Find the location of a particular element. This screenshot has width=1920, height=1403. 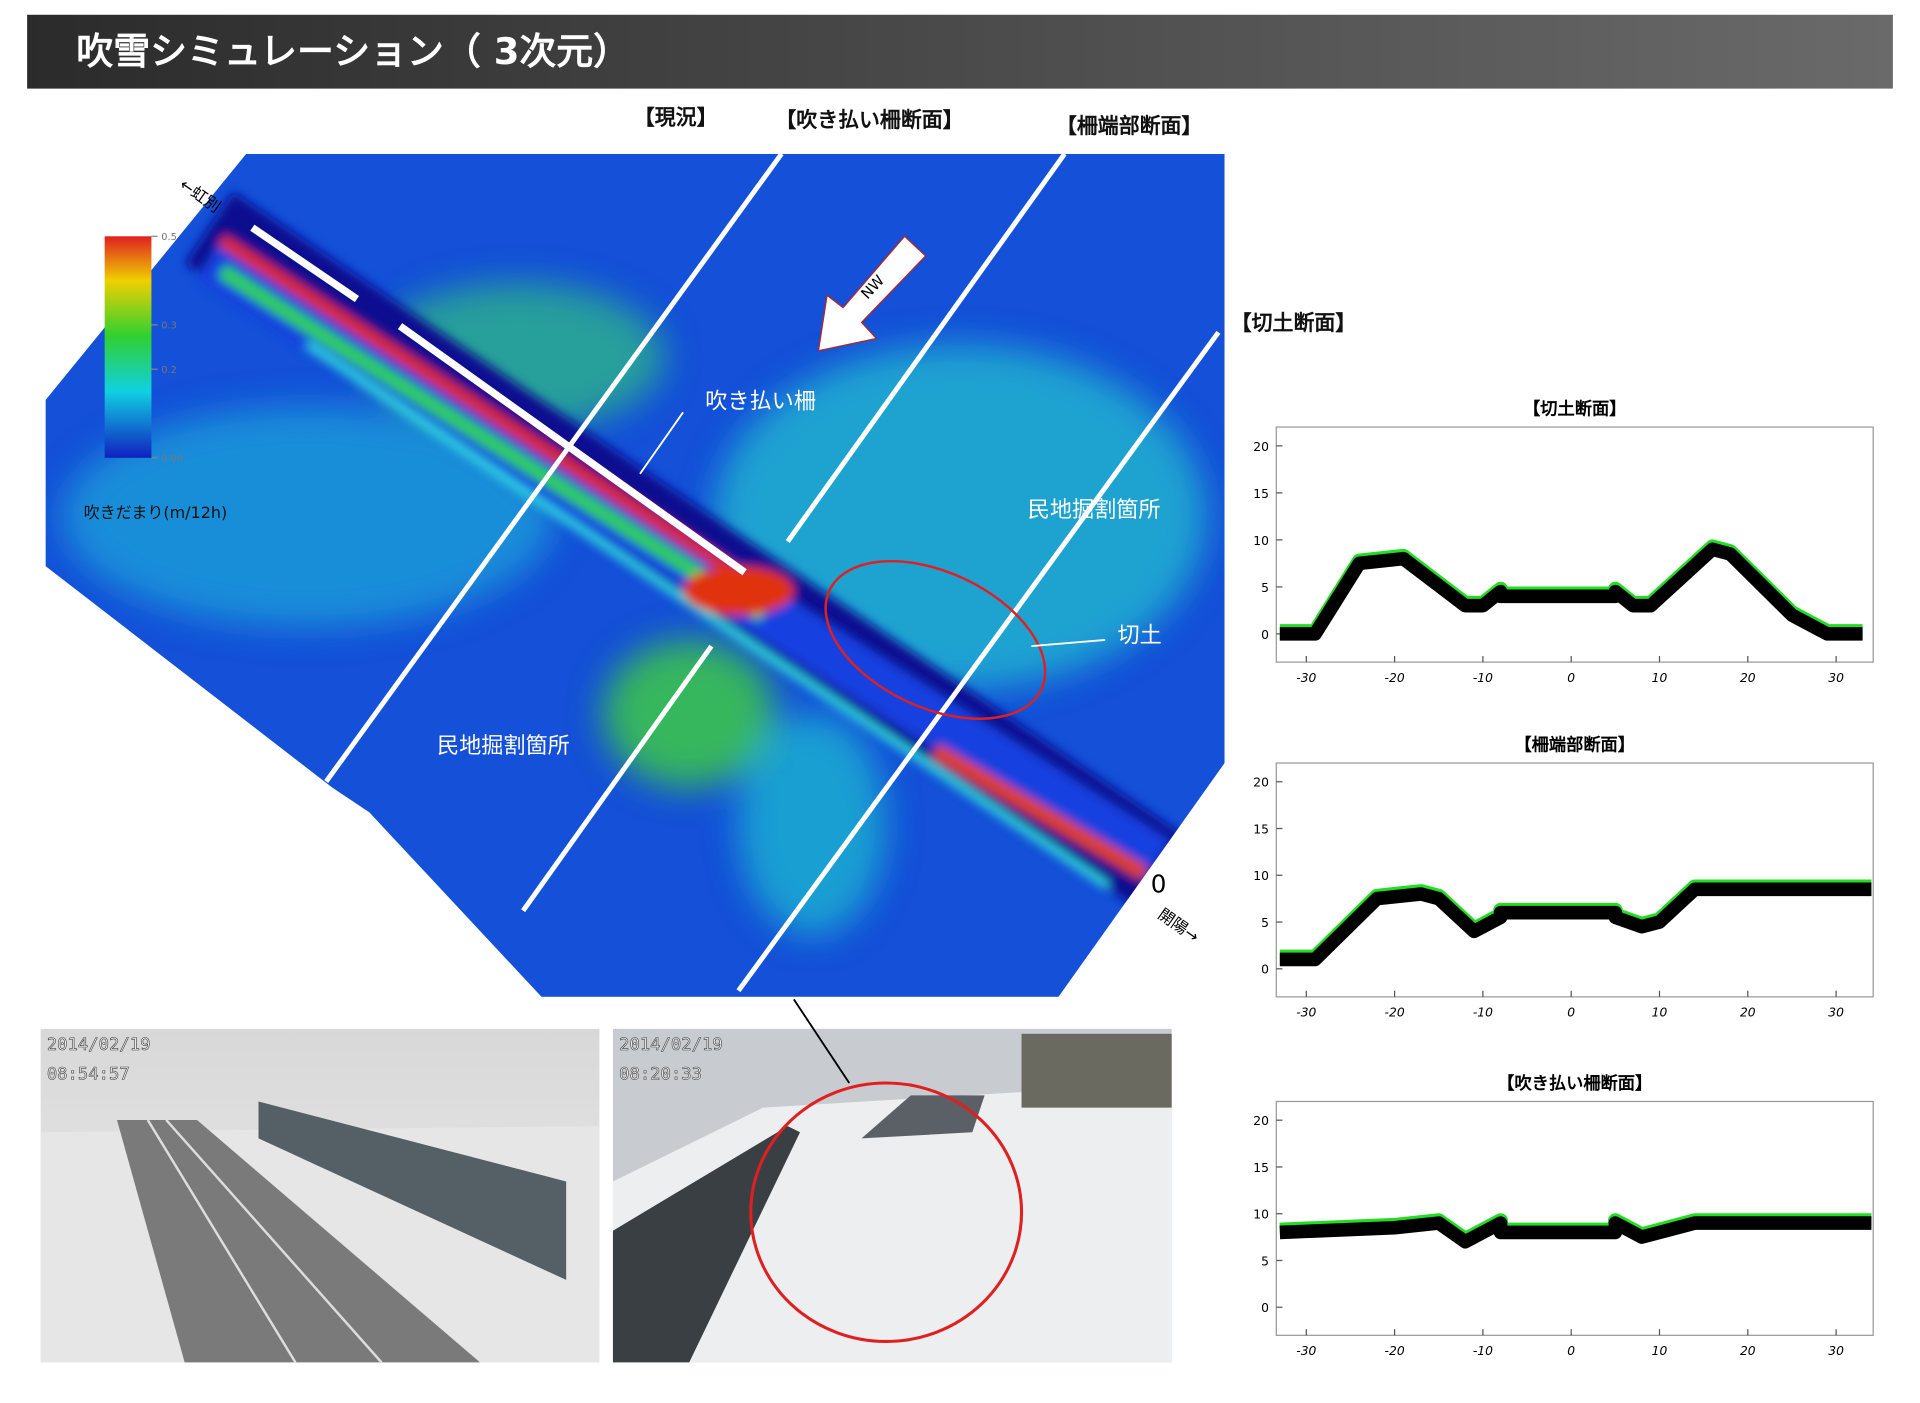

chart-title: 【切土断面】 is located at coordinates (1574, 409).